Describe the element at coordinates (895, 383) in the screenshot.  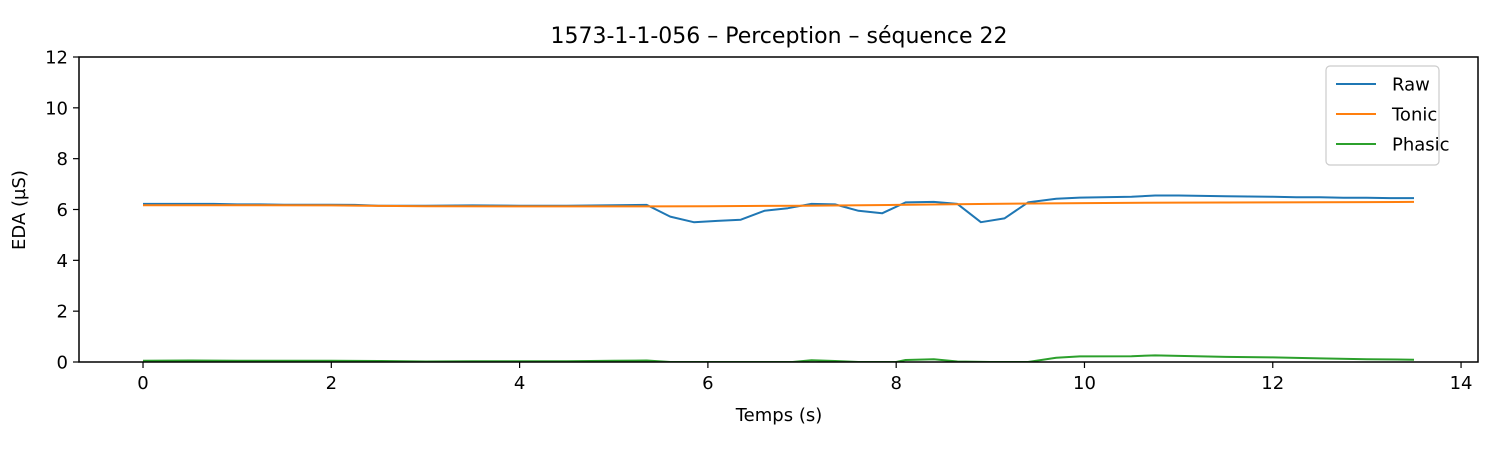
I see `x-tick-label: 8` at that location.